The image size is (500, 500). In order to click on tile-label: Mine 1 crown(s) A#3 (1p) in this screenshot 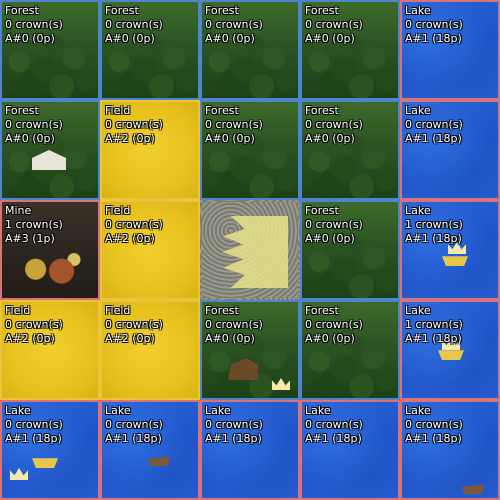, I will do `click(34, 225)`.